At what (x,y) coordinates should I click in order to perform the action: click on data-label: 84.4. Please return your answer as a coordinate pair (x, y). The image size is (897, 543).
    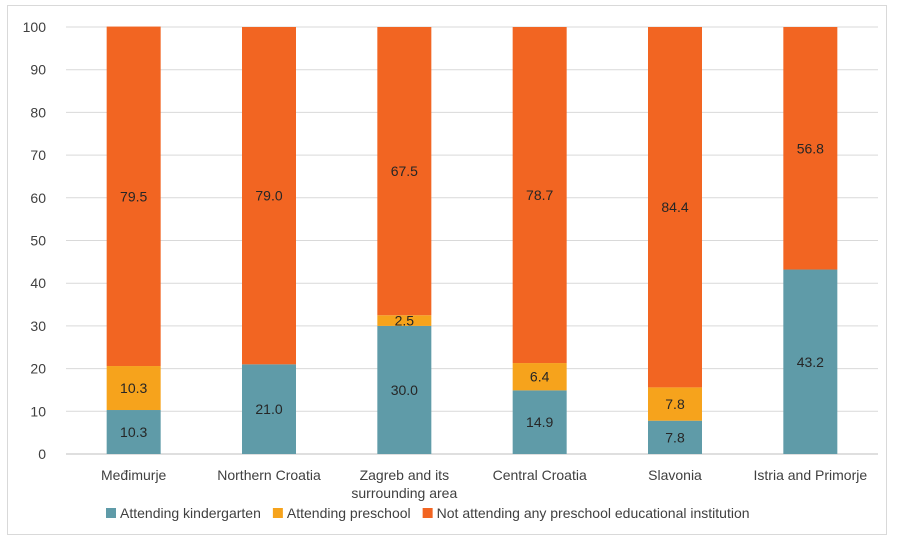
    Looking at the image, I should click on (674, 207).